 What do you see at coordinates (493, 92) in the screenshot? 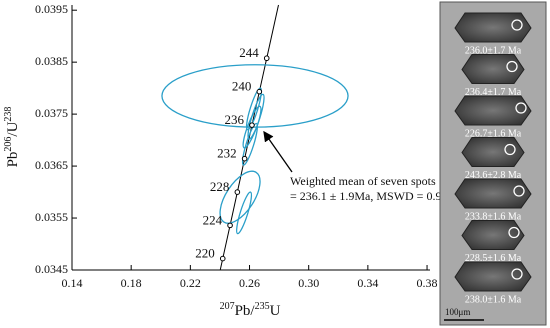
I see `cl-age-label: 236.4±1.7 Ma` at bounding box center [493, 92].